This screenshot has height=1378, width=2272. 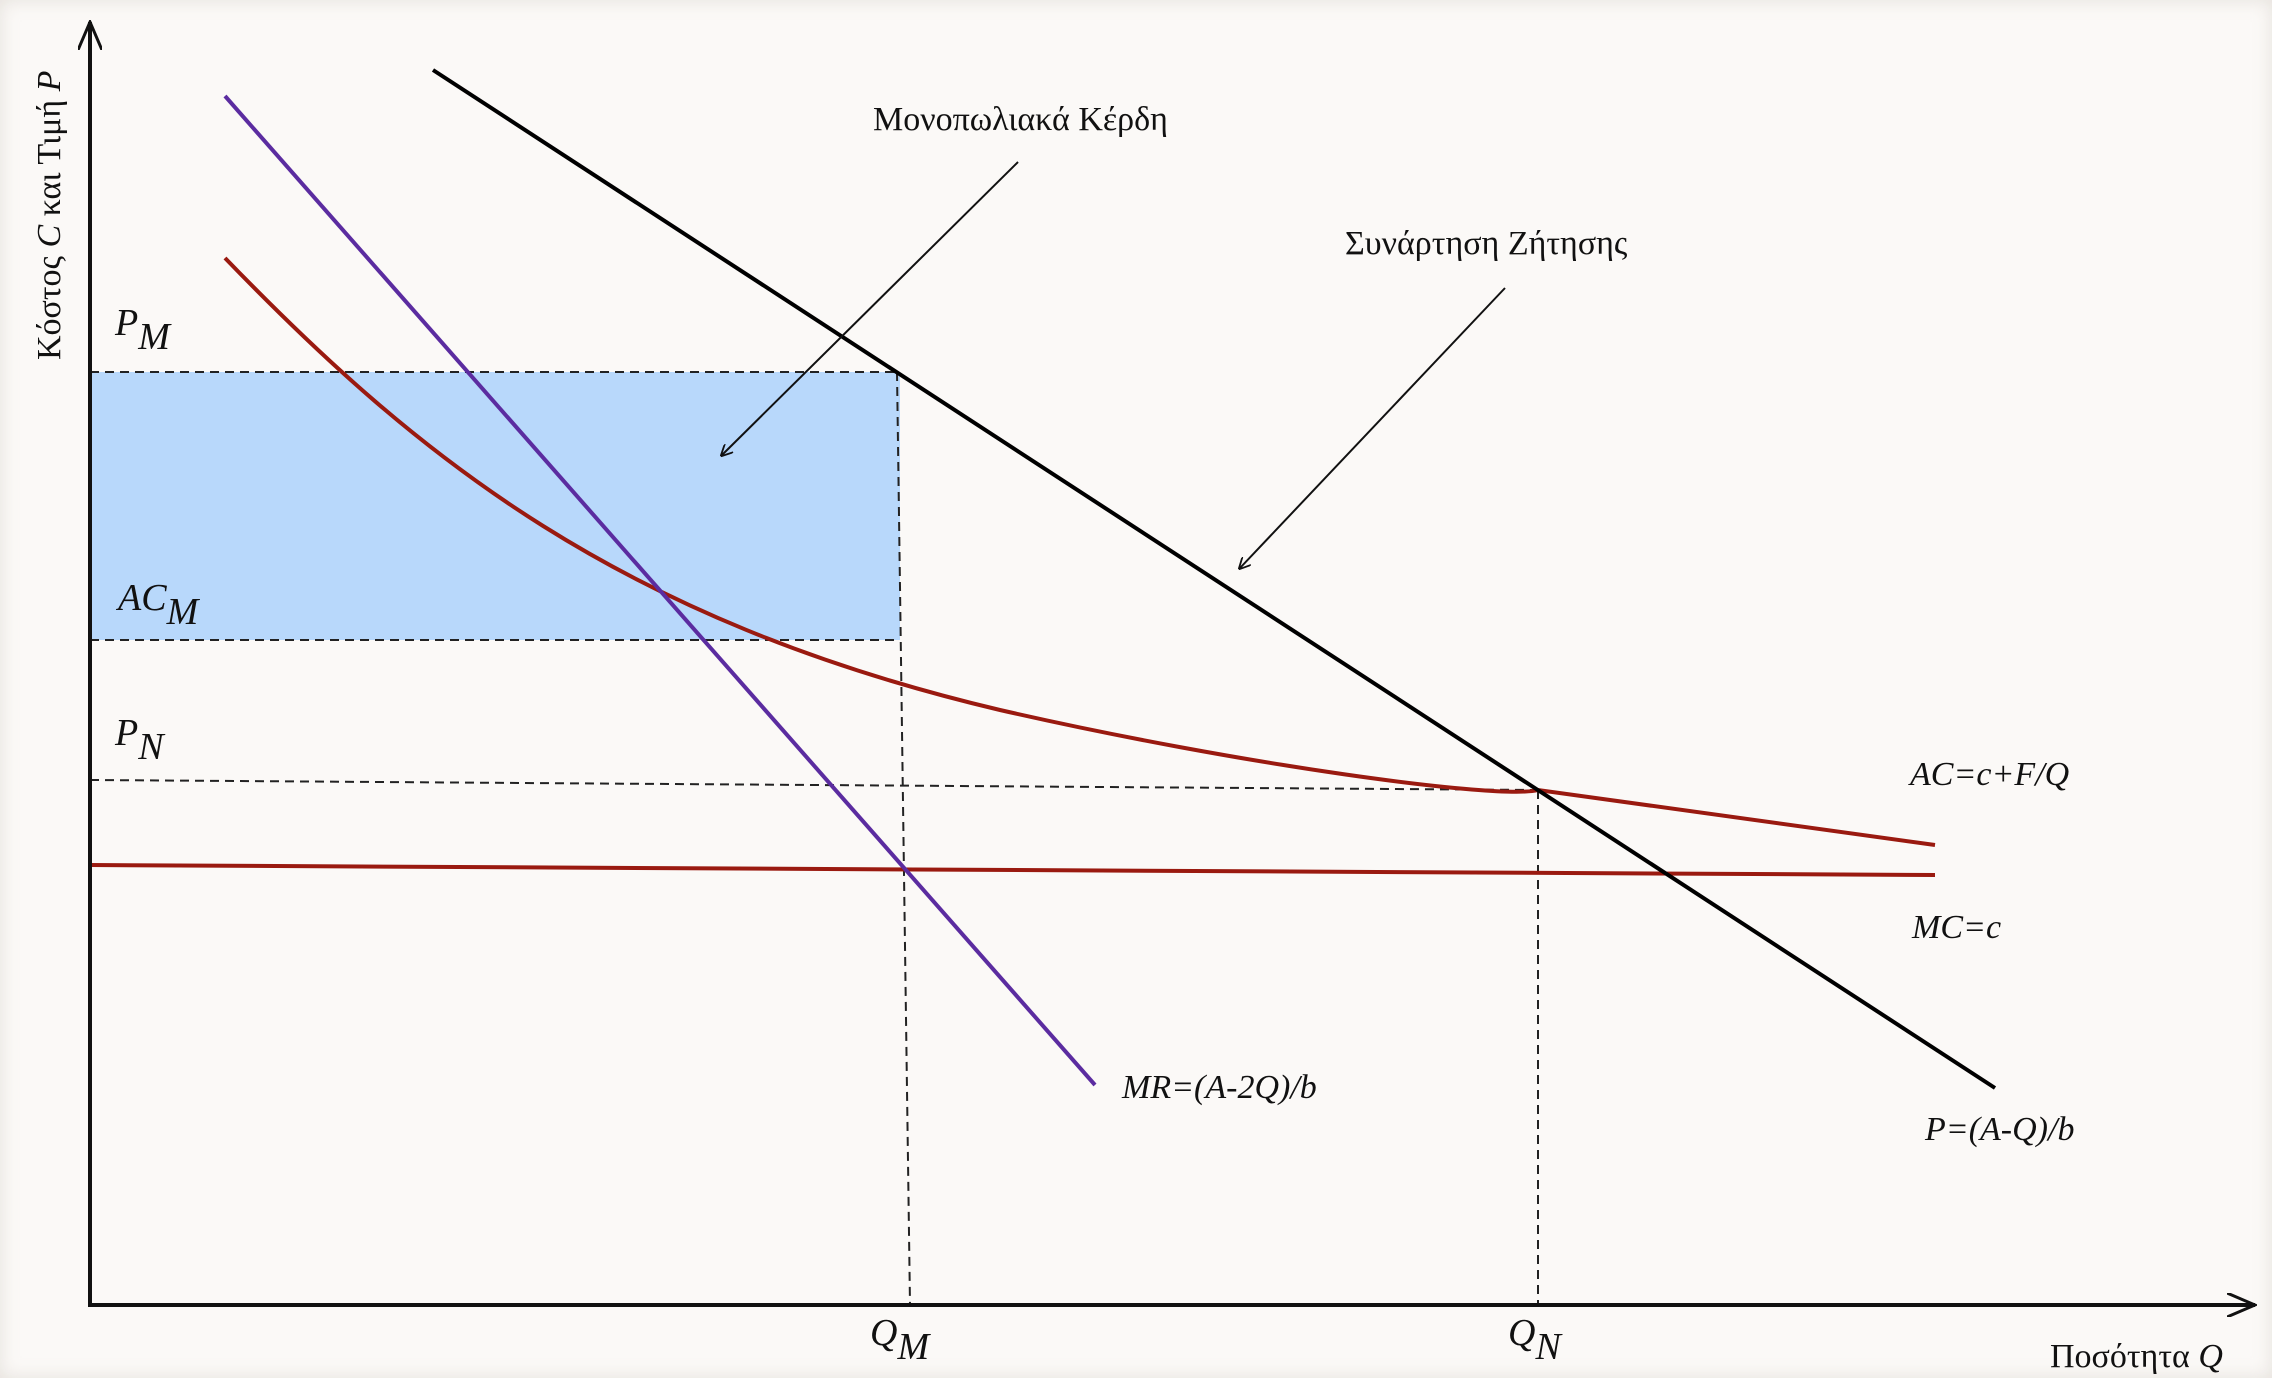 What do you see at coordinates (1373, 427) in the screenshot?
I see `demand-function-arrow` at bounding box center [1373, 427].